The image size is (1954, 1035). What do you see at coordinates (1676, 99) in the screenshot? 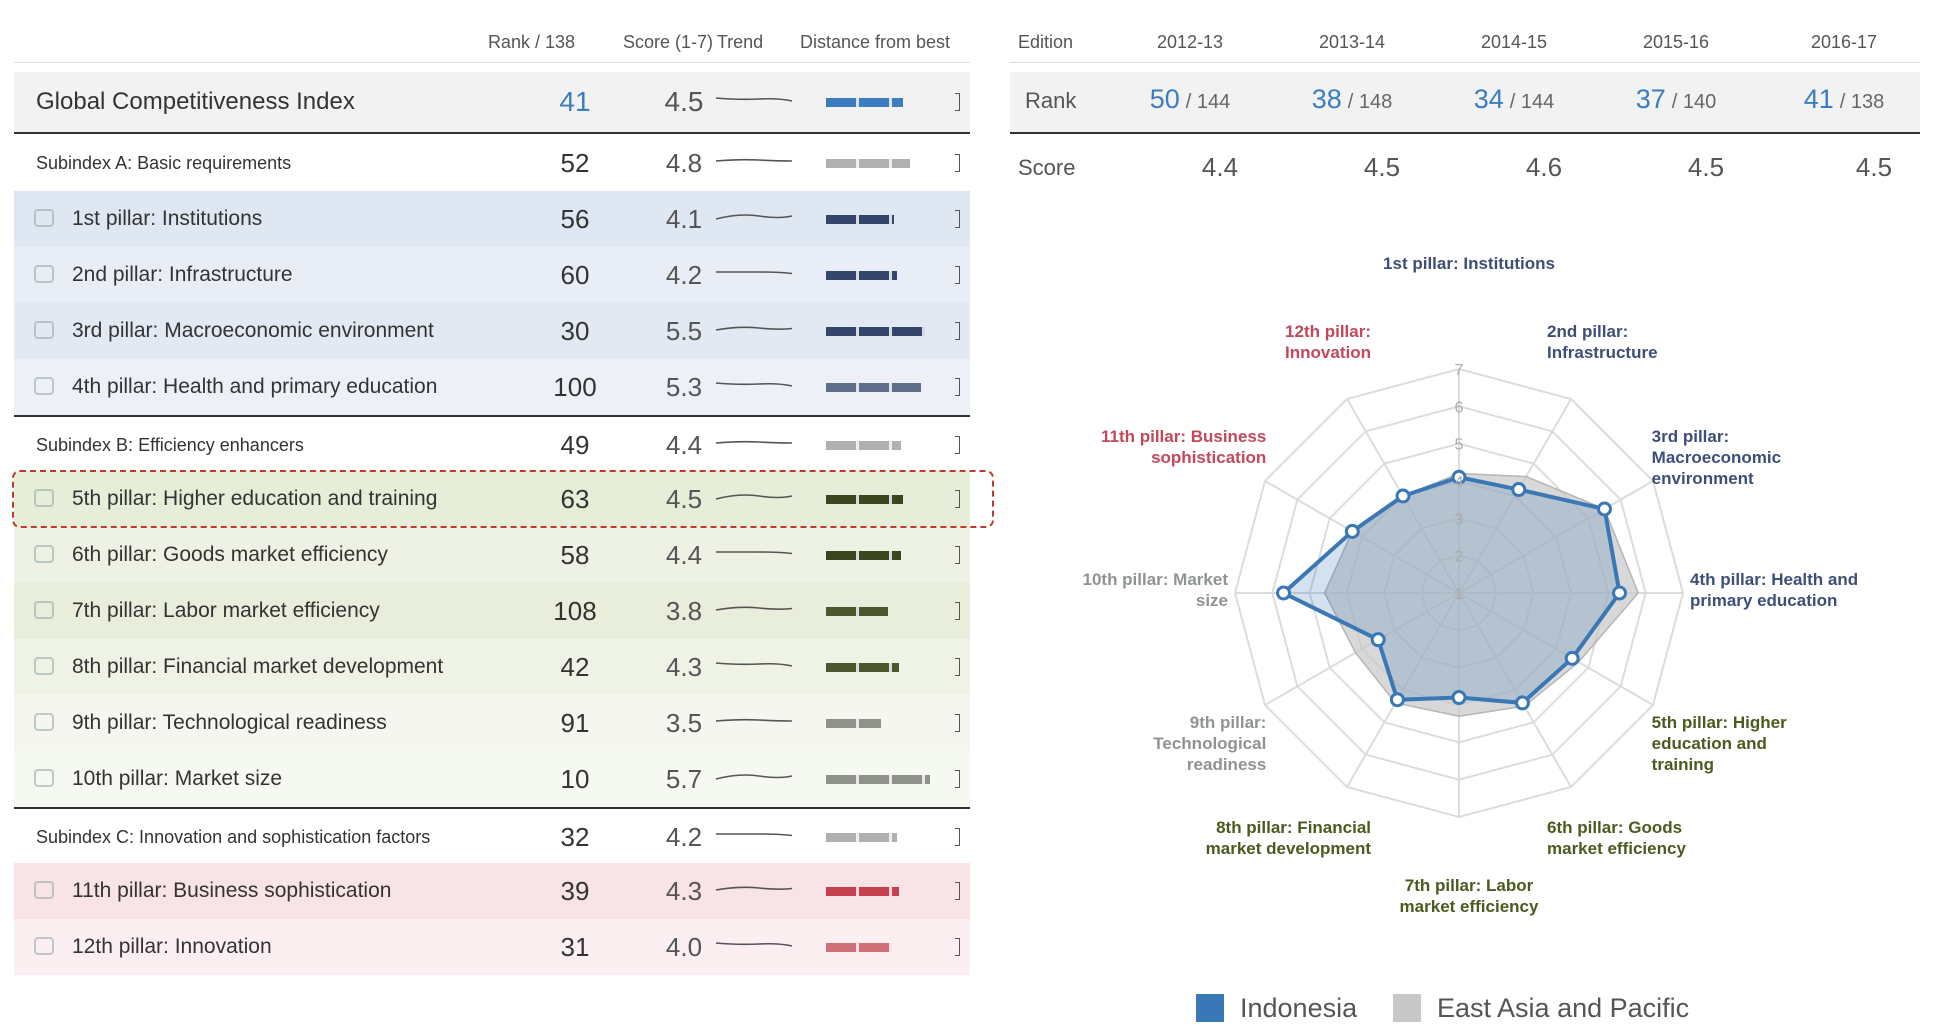
I see `rank-cell: 37/ 140` at bounding box center [1676, 99].